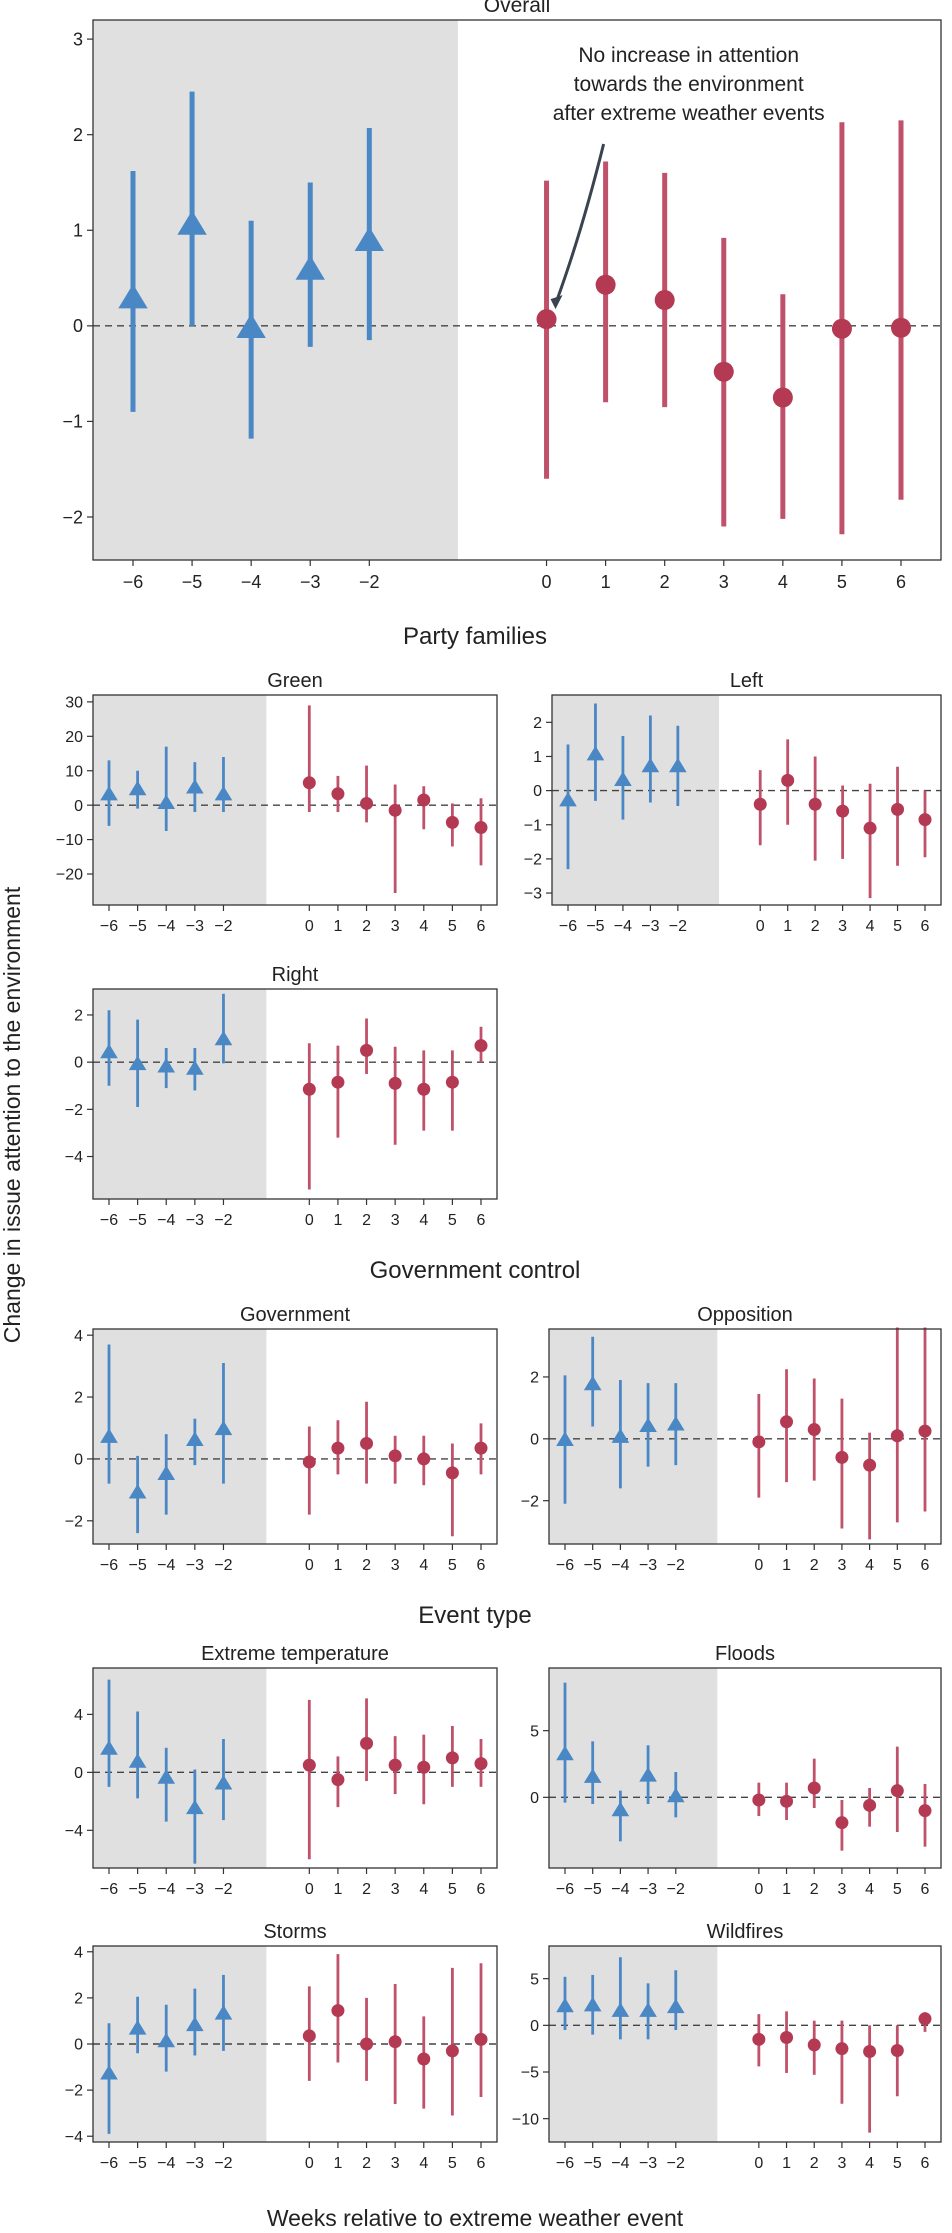 This screenshot has height=2233, width=952. What do you see at coordinates (74, 702) in the screenshot?
I see `y-tick-label: 30` at bounding box center [74, 702].